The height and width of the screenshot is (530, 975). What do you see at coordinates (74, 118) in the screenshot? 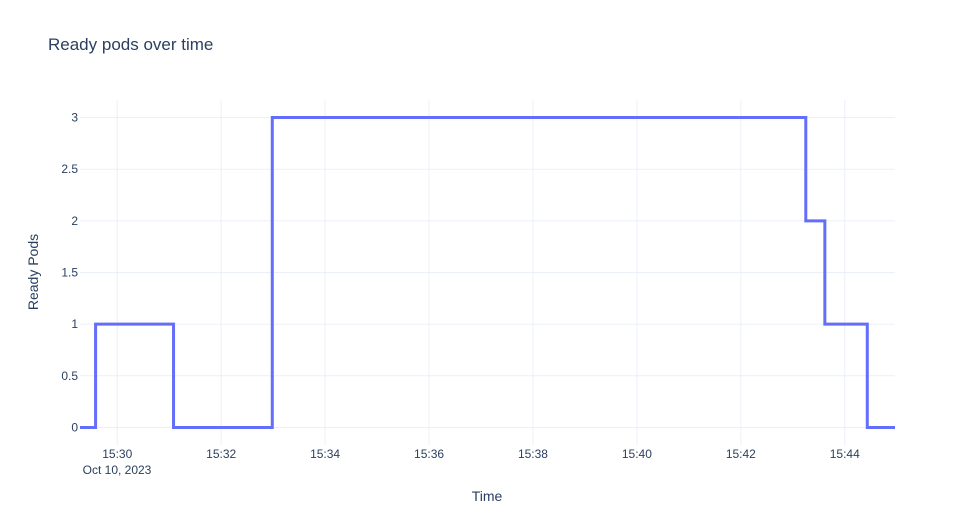
I see `y-tick-label: 3` at bounding box center [74, 118].